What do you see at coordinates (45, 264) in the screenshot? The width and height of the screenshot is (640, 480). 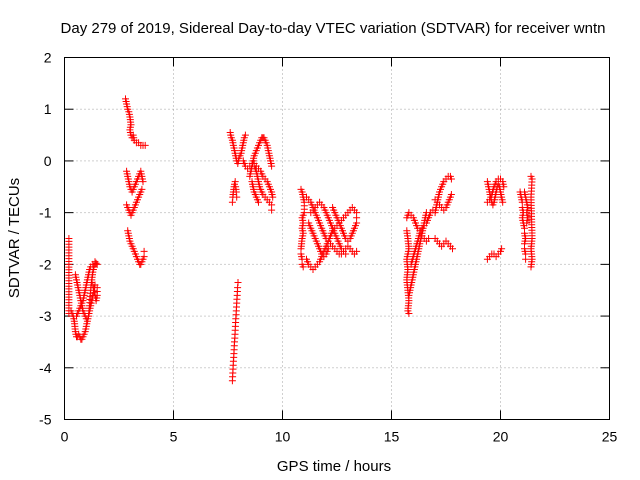 I see `y-tick-label: -2` at bounding box center [45, 264].